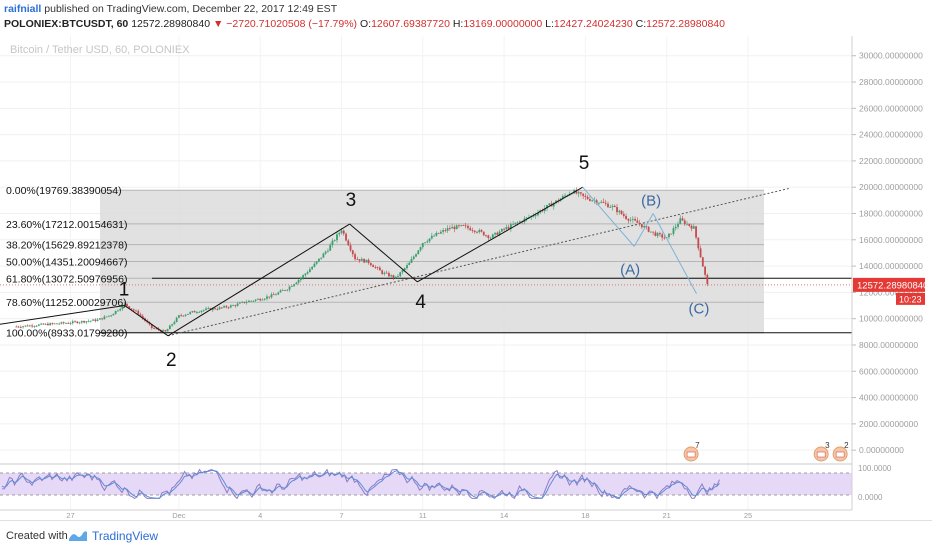  What do you see at coordinates (66, 303) in the screenshot?
I see `fib-level-label: 78.60%(11252.00029706)` at bounding box center [66, 303].